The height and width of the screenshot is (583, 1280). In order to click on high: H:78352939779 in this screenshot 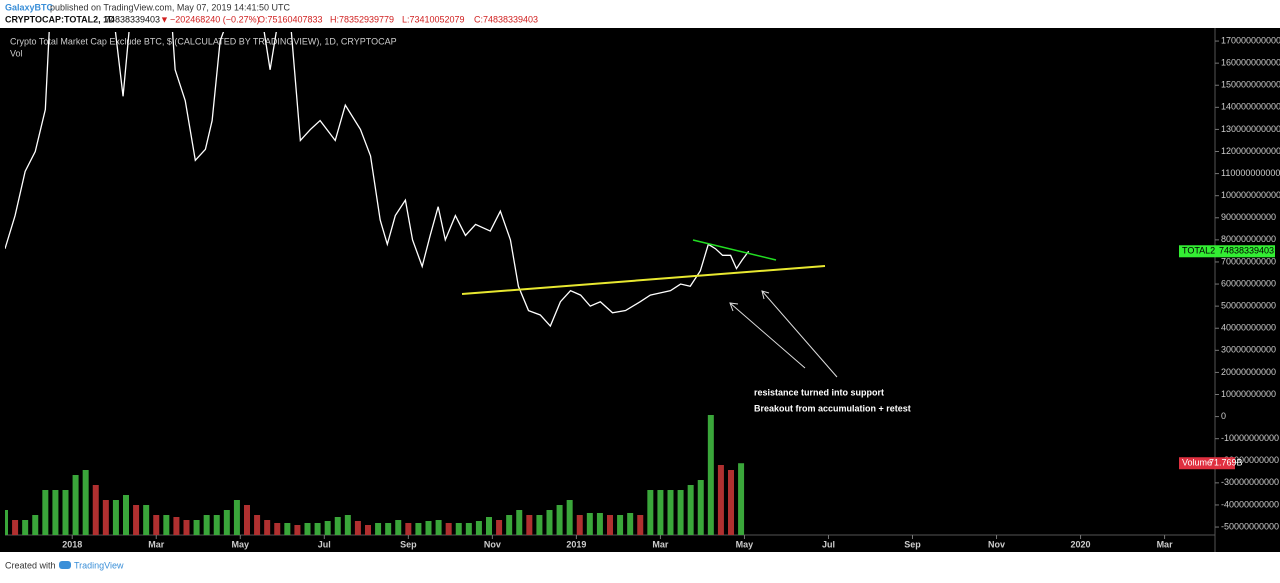, I will do `click(362, 19)`.